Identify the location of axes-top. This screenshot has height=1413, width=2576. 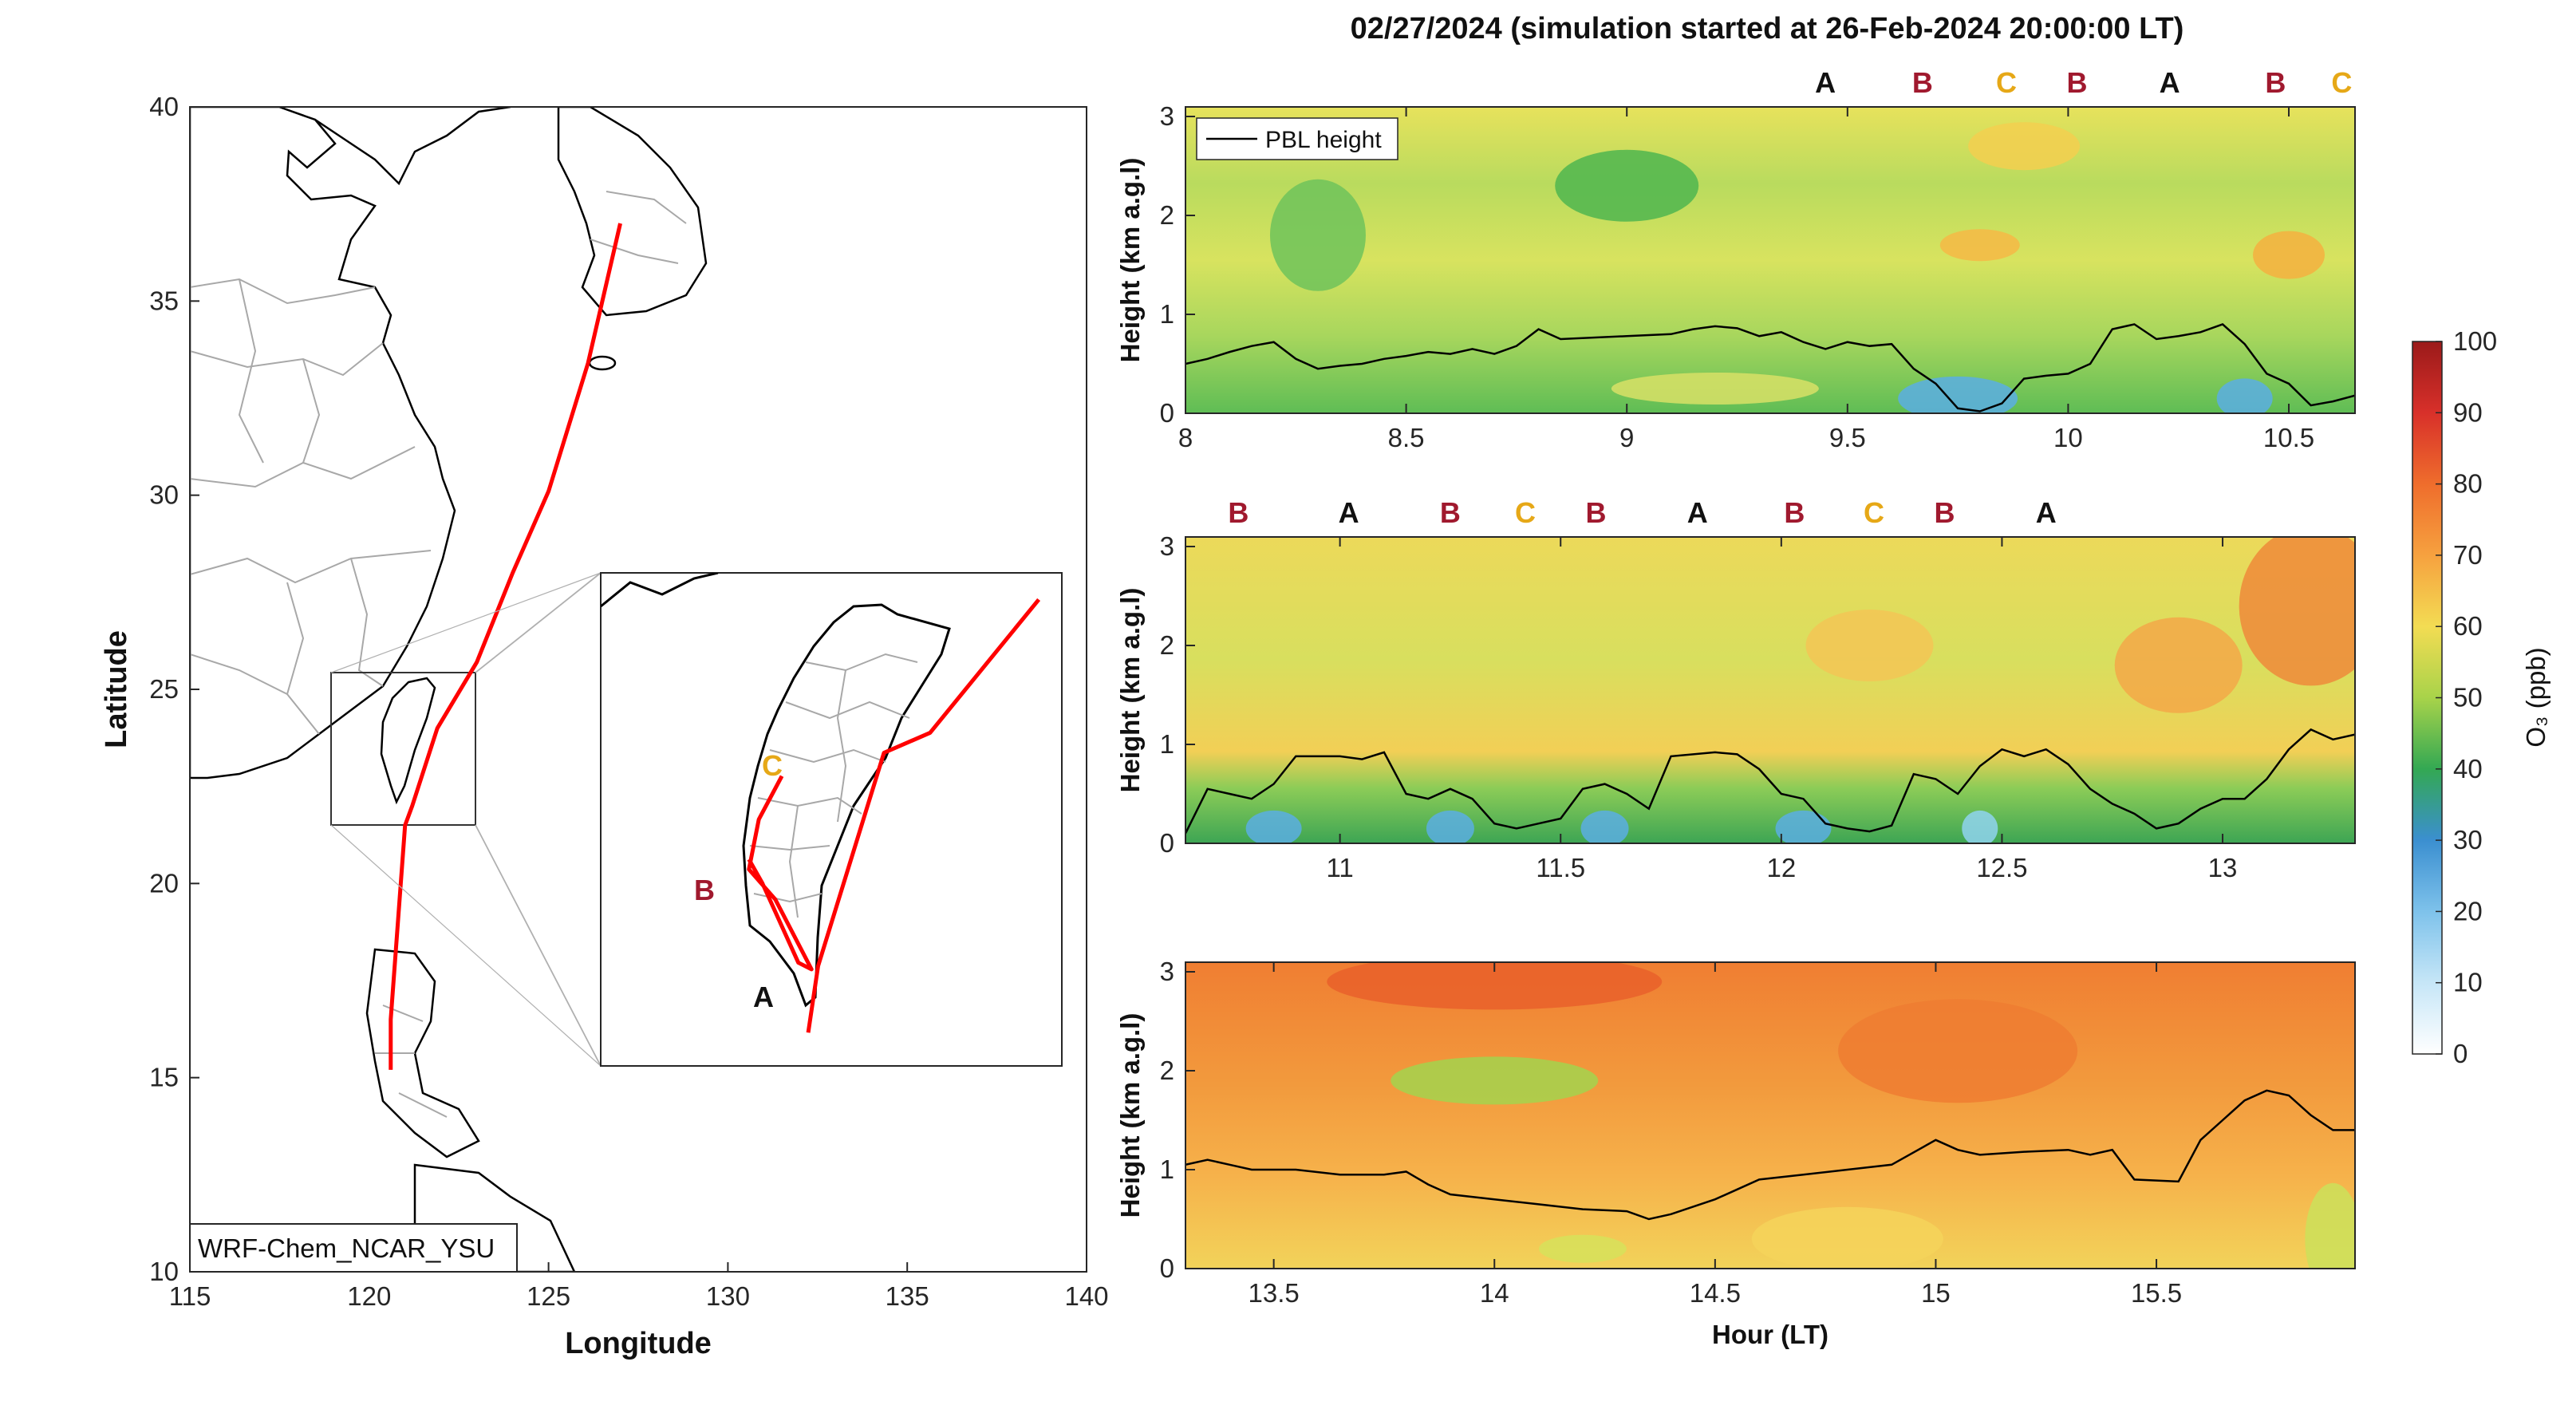
(1771, 260).